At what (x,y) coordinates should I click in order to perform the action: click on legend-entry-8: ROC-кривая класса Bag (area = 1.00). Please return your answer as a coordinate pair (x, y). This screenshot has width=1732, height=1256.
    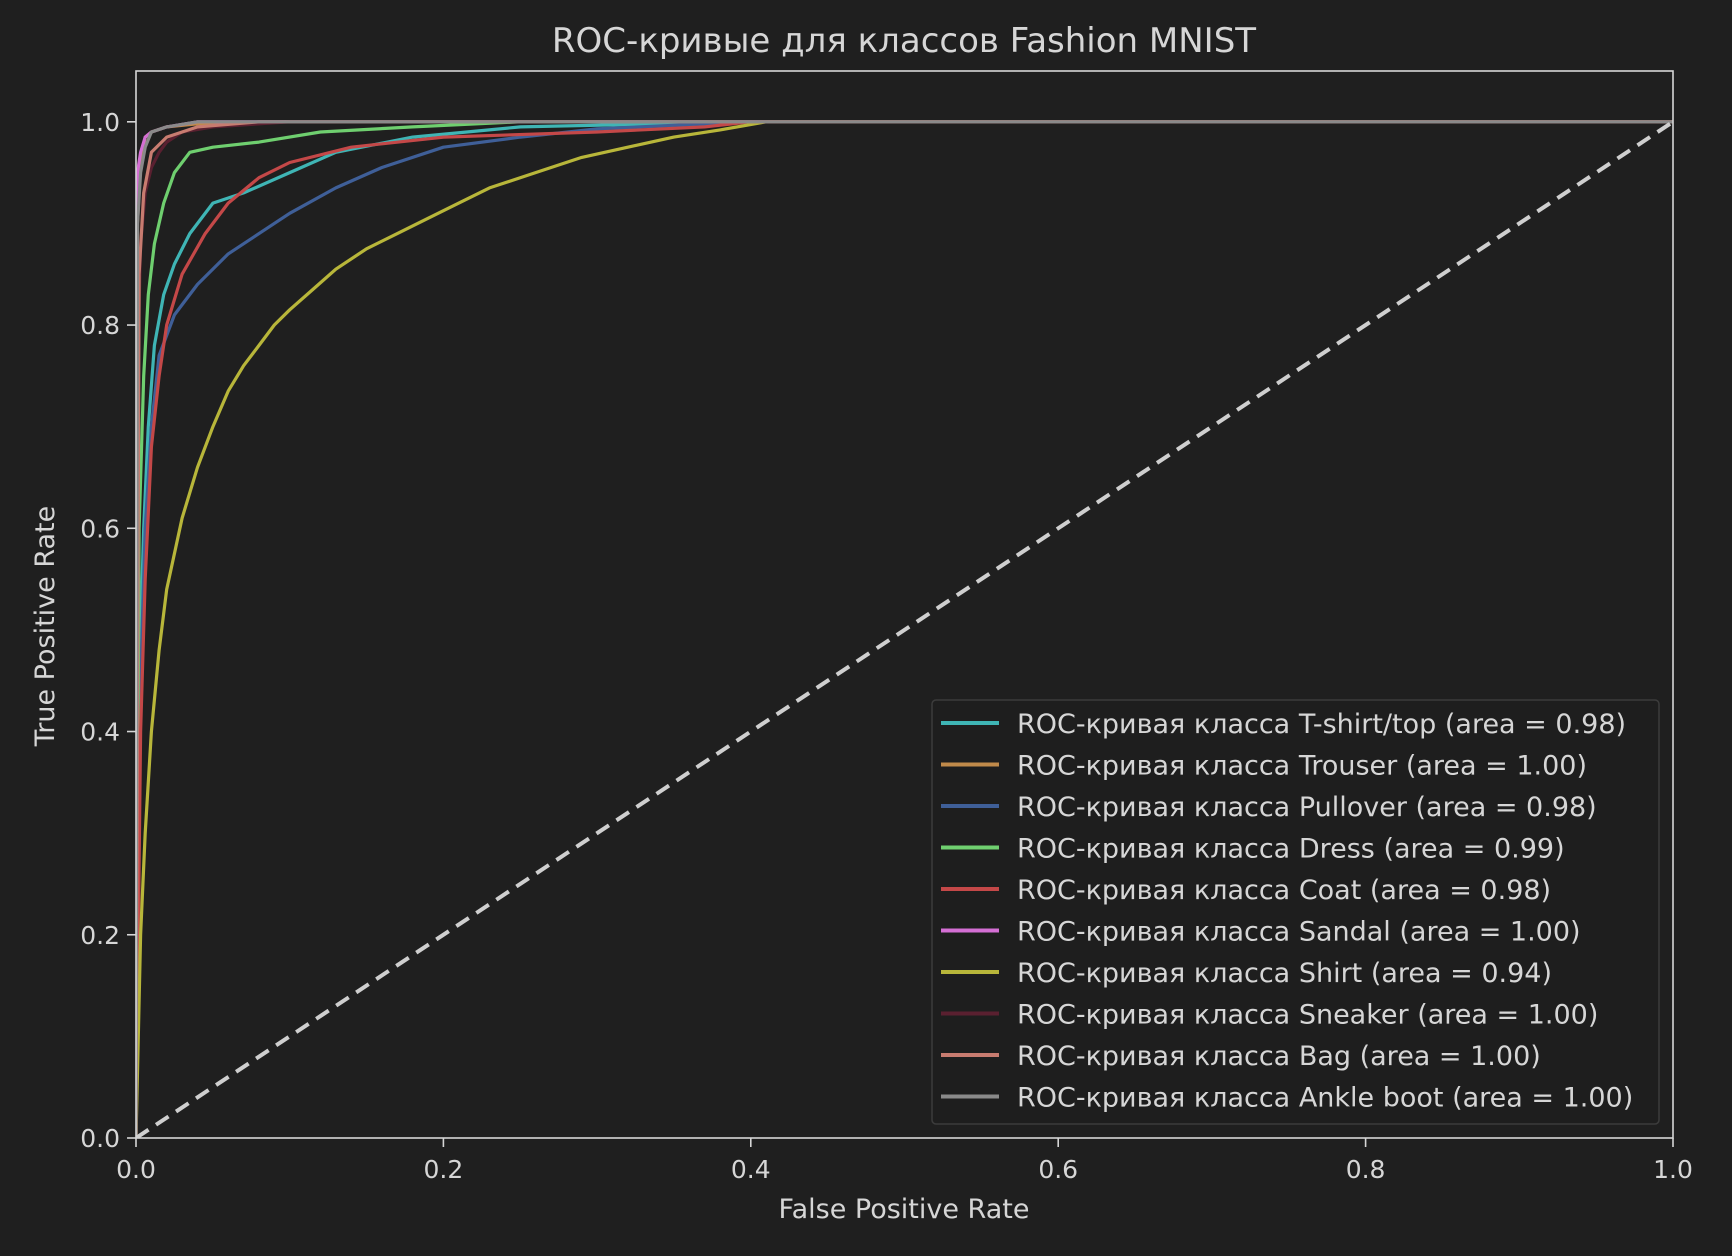
    Looking at the image, I should click on (1279, 1056).